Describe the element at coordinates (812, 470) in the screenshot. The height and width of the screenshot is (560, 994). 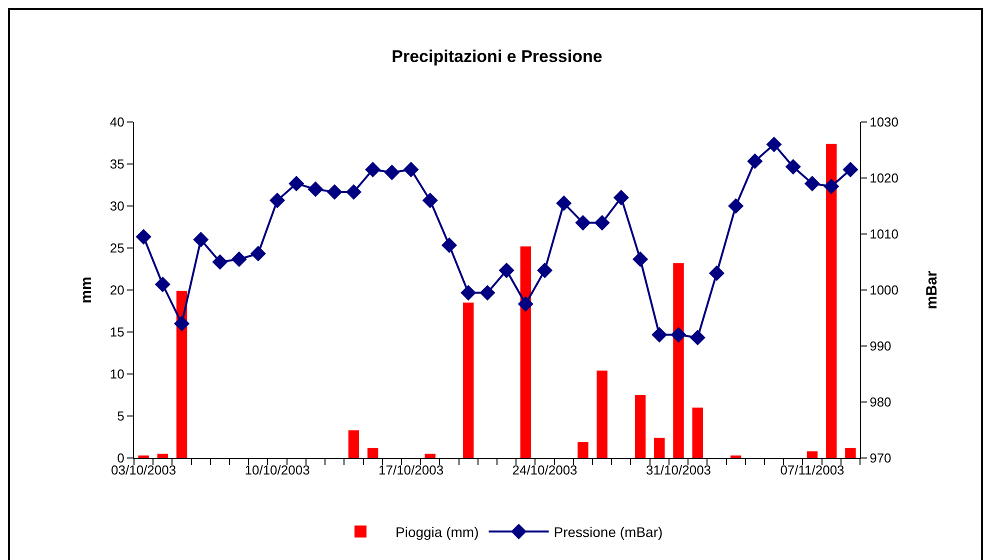
I see `x-tick-label: 07/11/2003` at that location.